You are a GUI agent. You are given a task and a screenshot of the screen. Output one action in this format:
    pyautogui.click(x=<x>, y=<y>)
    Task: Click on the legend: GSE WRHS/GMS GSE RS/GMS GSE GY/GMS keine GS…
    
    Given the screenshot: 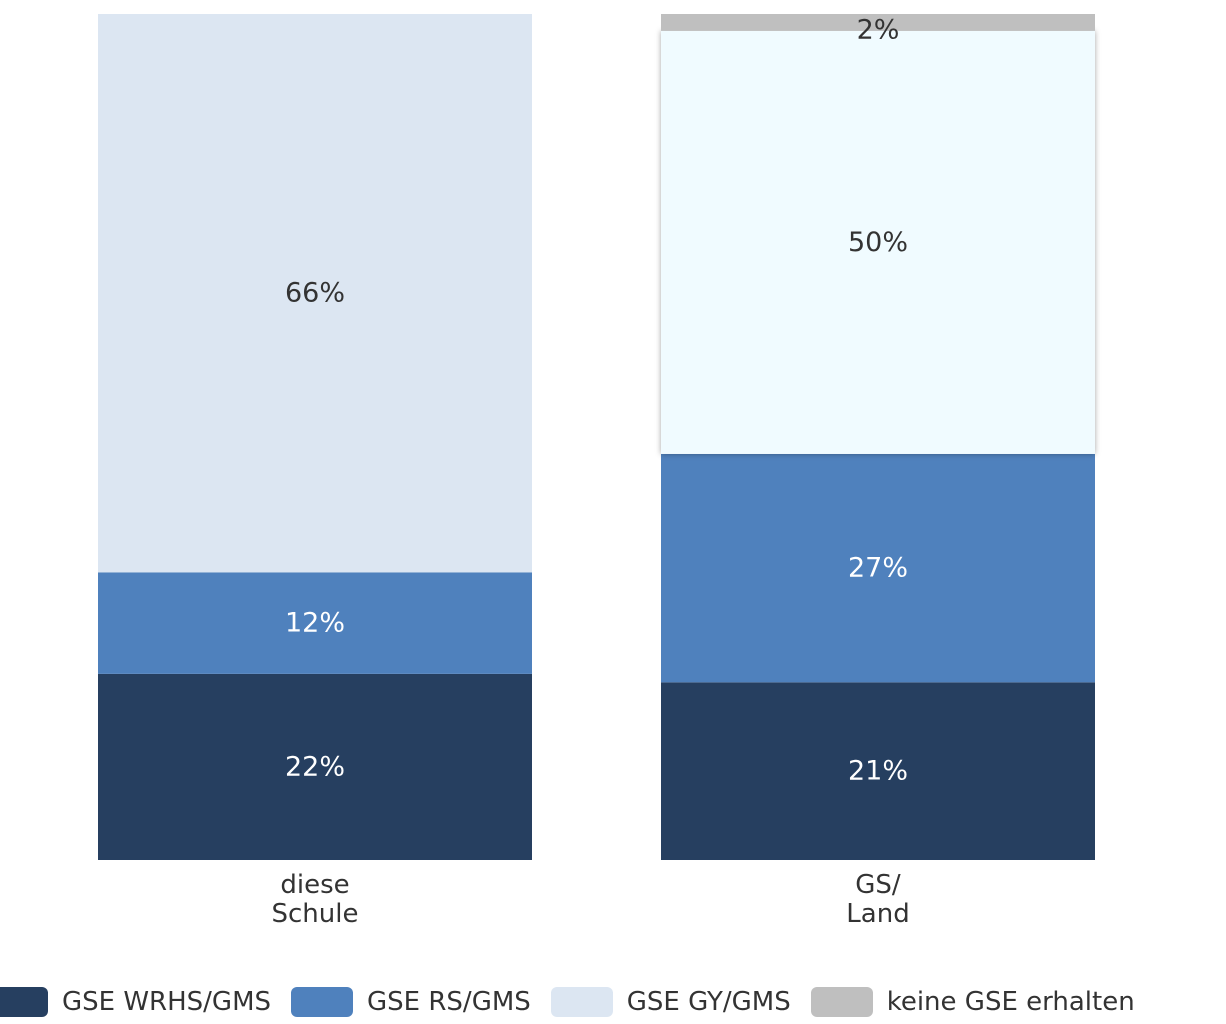 What is the action you would take?
    pyautogui.click(x=613, y=1002)
    